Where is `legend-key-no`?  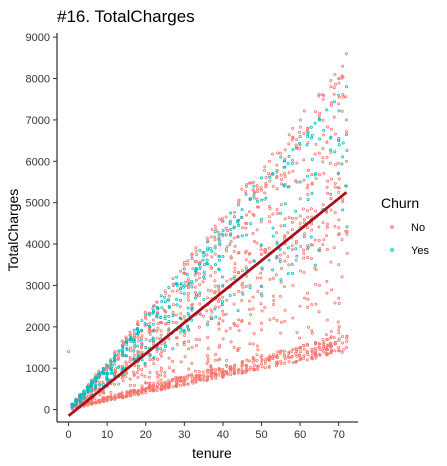
legend-key-no is located at coordinates (392, 227).